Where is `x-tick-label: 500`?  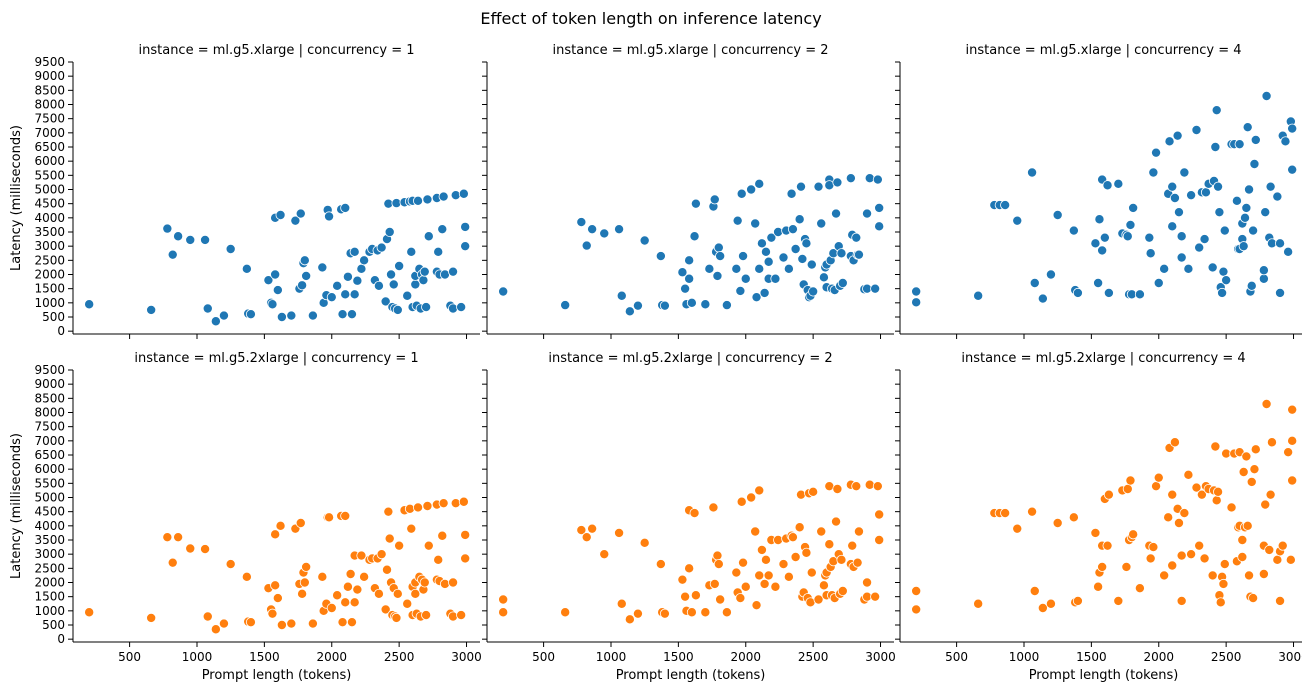
x-tick-label: 500 is located at coordinates (956, 657).